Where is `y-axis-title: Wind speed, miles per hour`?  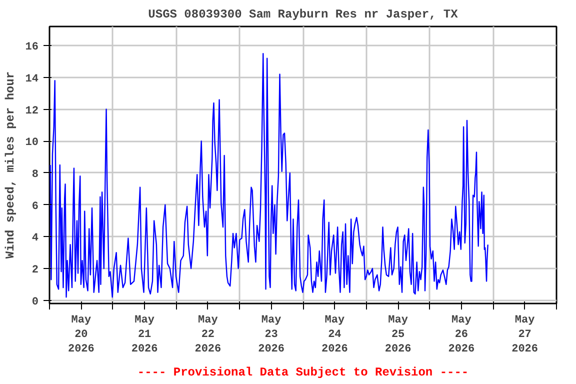 y-axis-title: Wind speed, miles per hour is located at coordinates (10, 165).